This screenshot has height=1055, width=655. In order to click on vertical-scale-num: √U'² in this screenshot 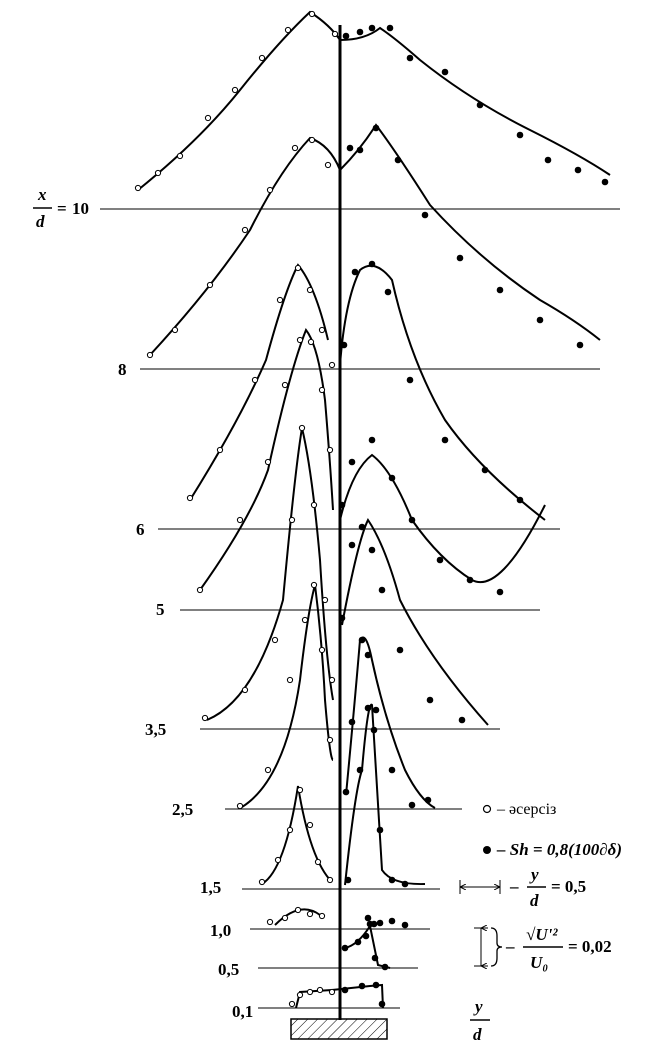, I will do `click(542, 934)`.